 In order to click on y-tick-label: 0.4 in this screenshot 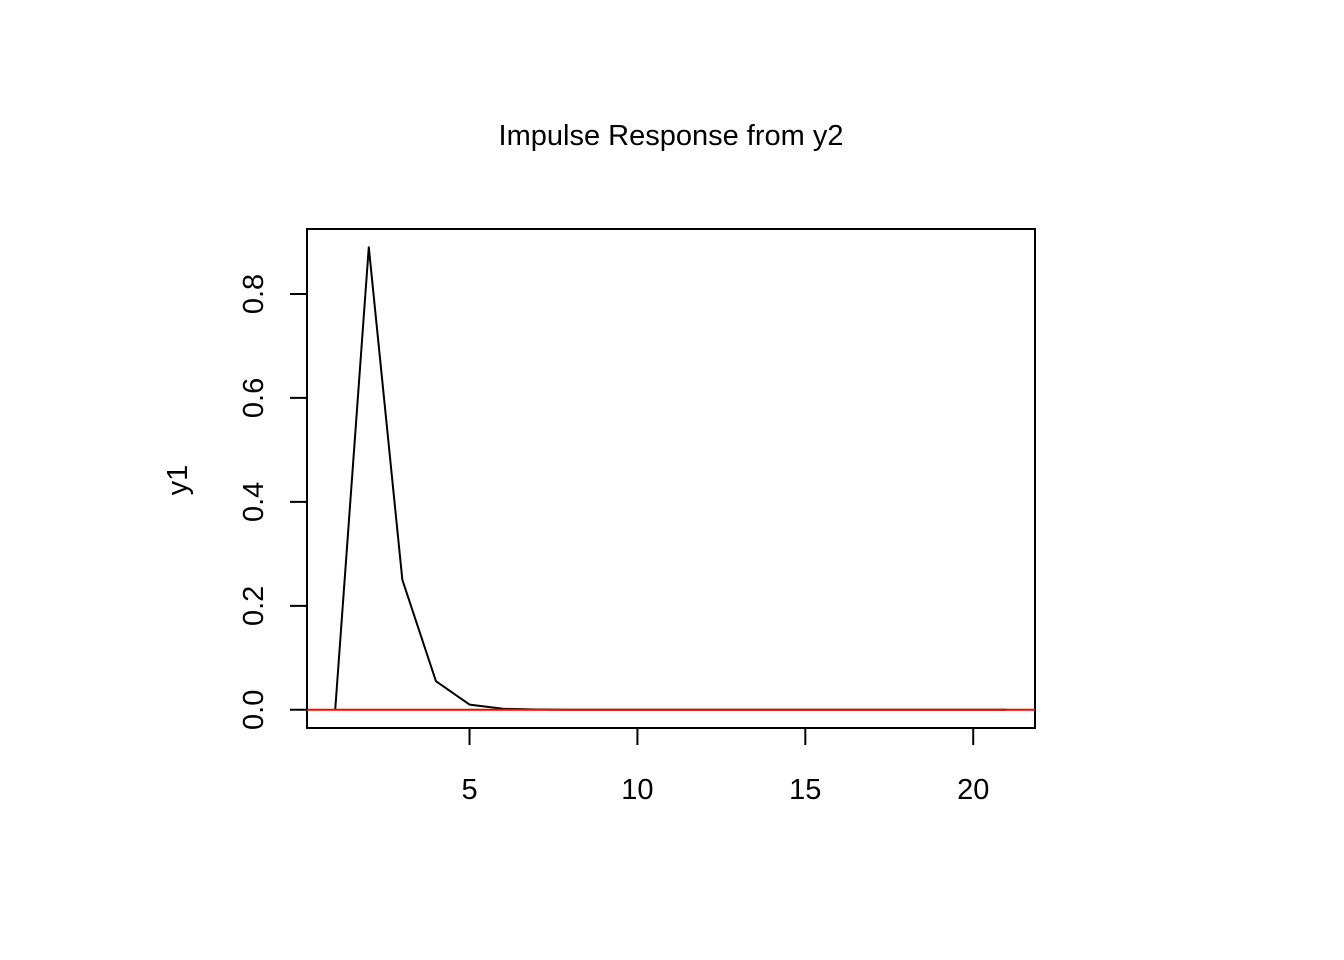, I will do `click(254, 502)`.